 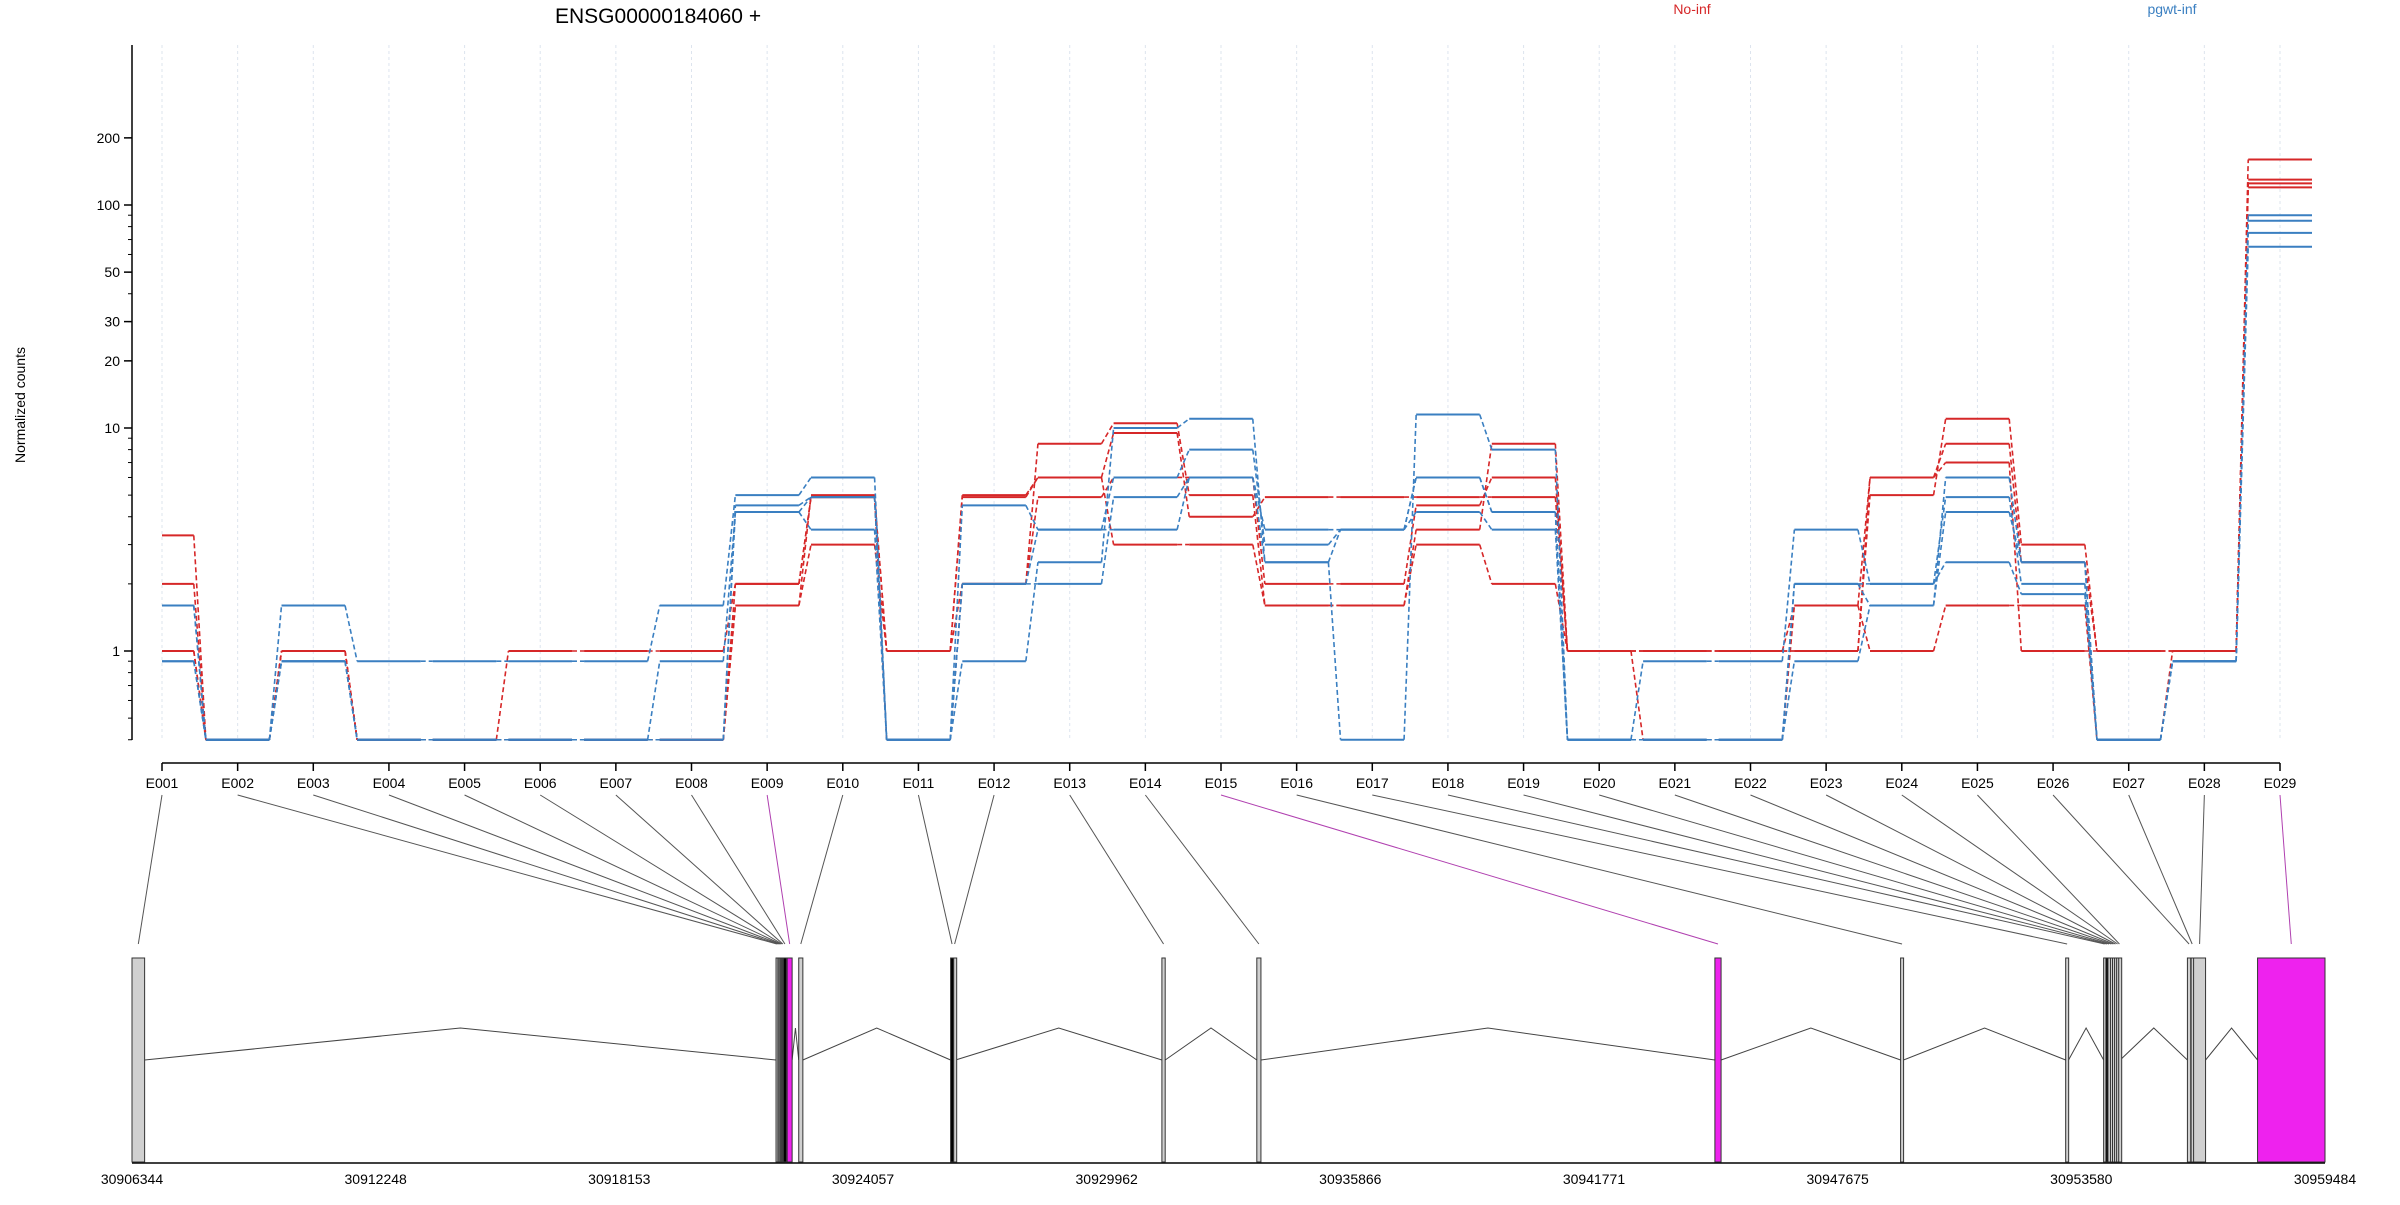 I want to click on coordinate-label: 30929962, so click(x=1107, y=1179).